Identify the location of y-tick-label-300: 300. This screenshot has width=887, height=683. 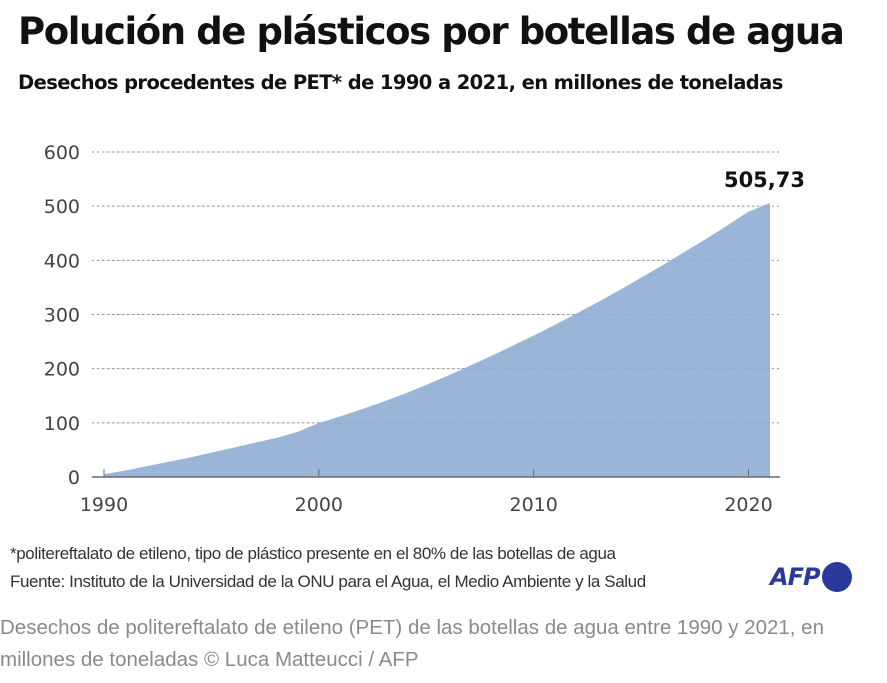
(62, 316).